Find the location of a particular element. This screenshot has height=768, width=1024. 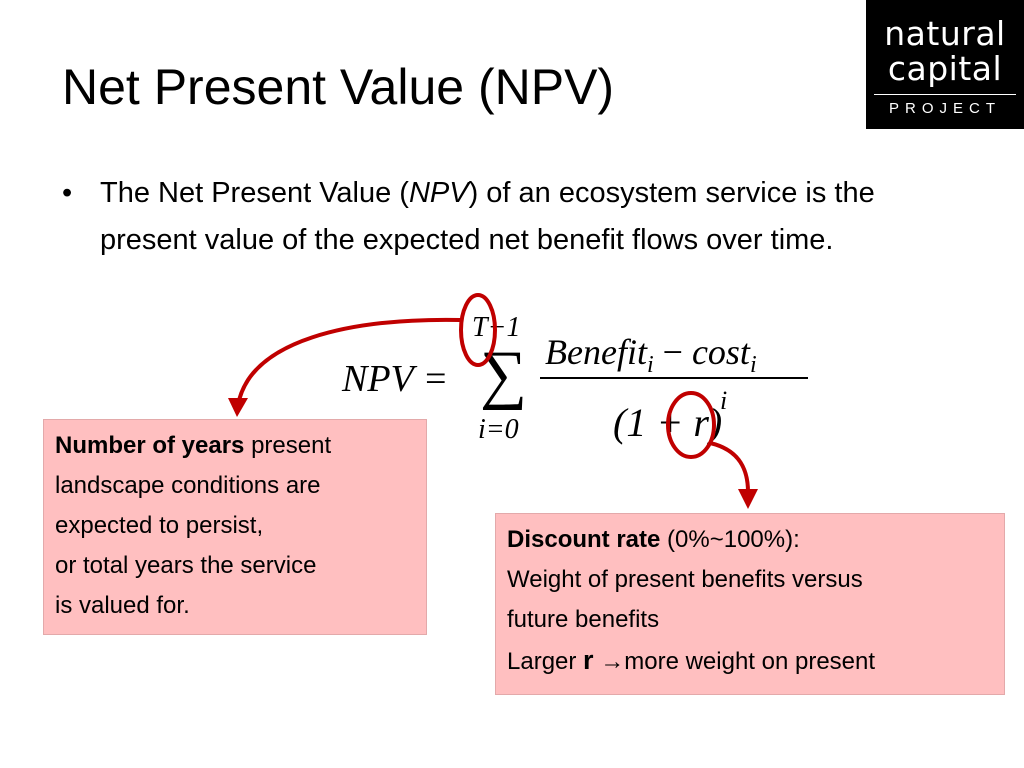

slide-title: Net Present Value (NPV) is located at coordinates (338, 87).